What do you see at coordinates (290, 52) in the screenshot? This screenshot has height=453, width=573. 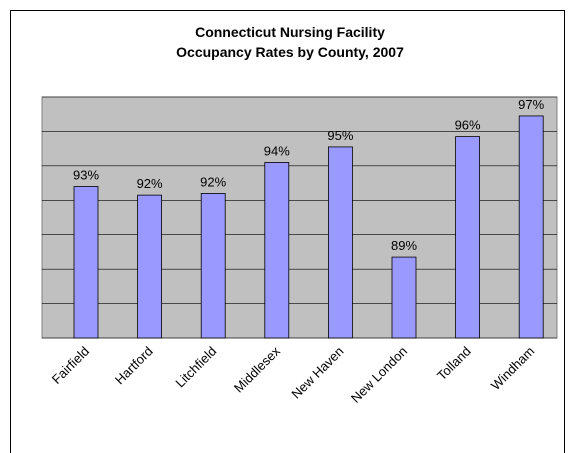 I see `chart-title: Occupancy Rates by County, 2007` at bounding box center [290, 52].